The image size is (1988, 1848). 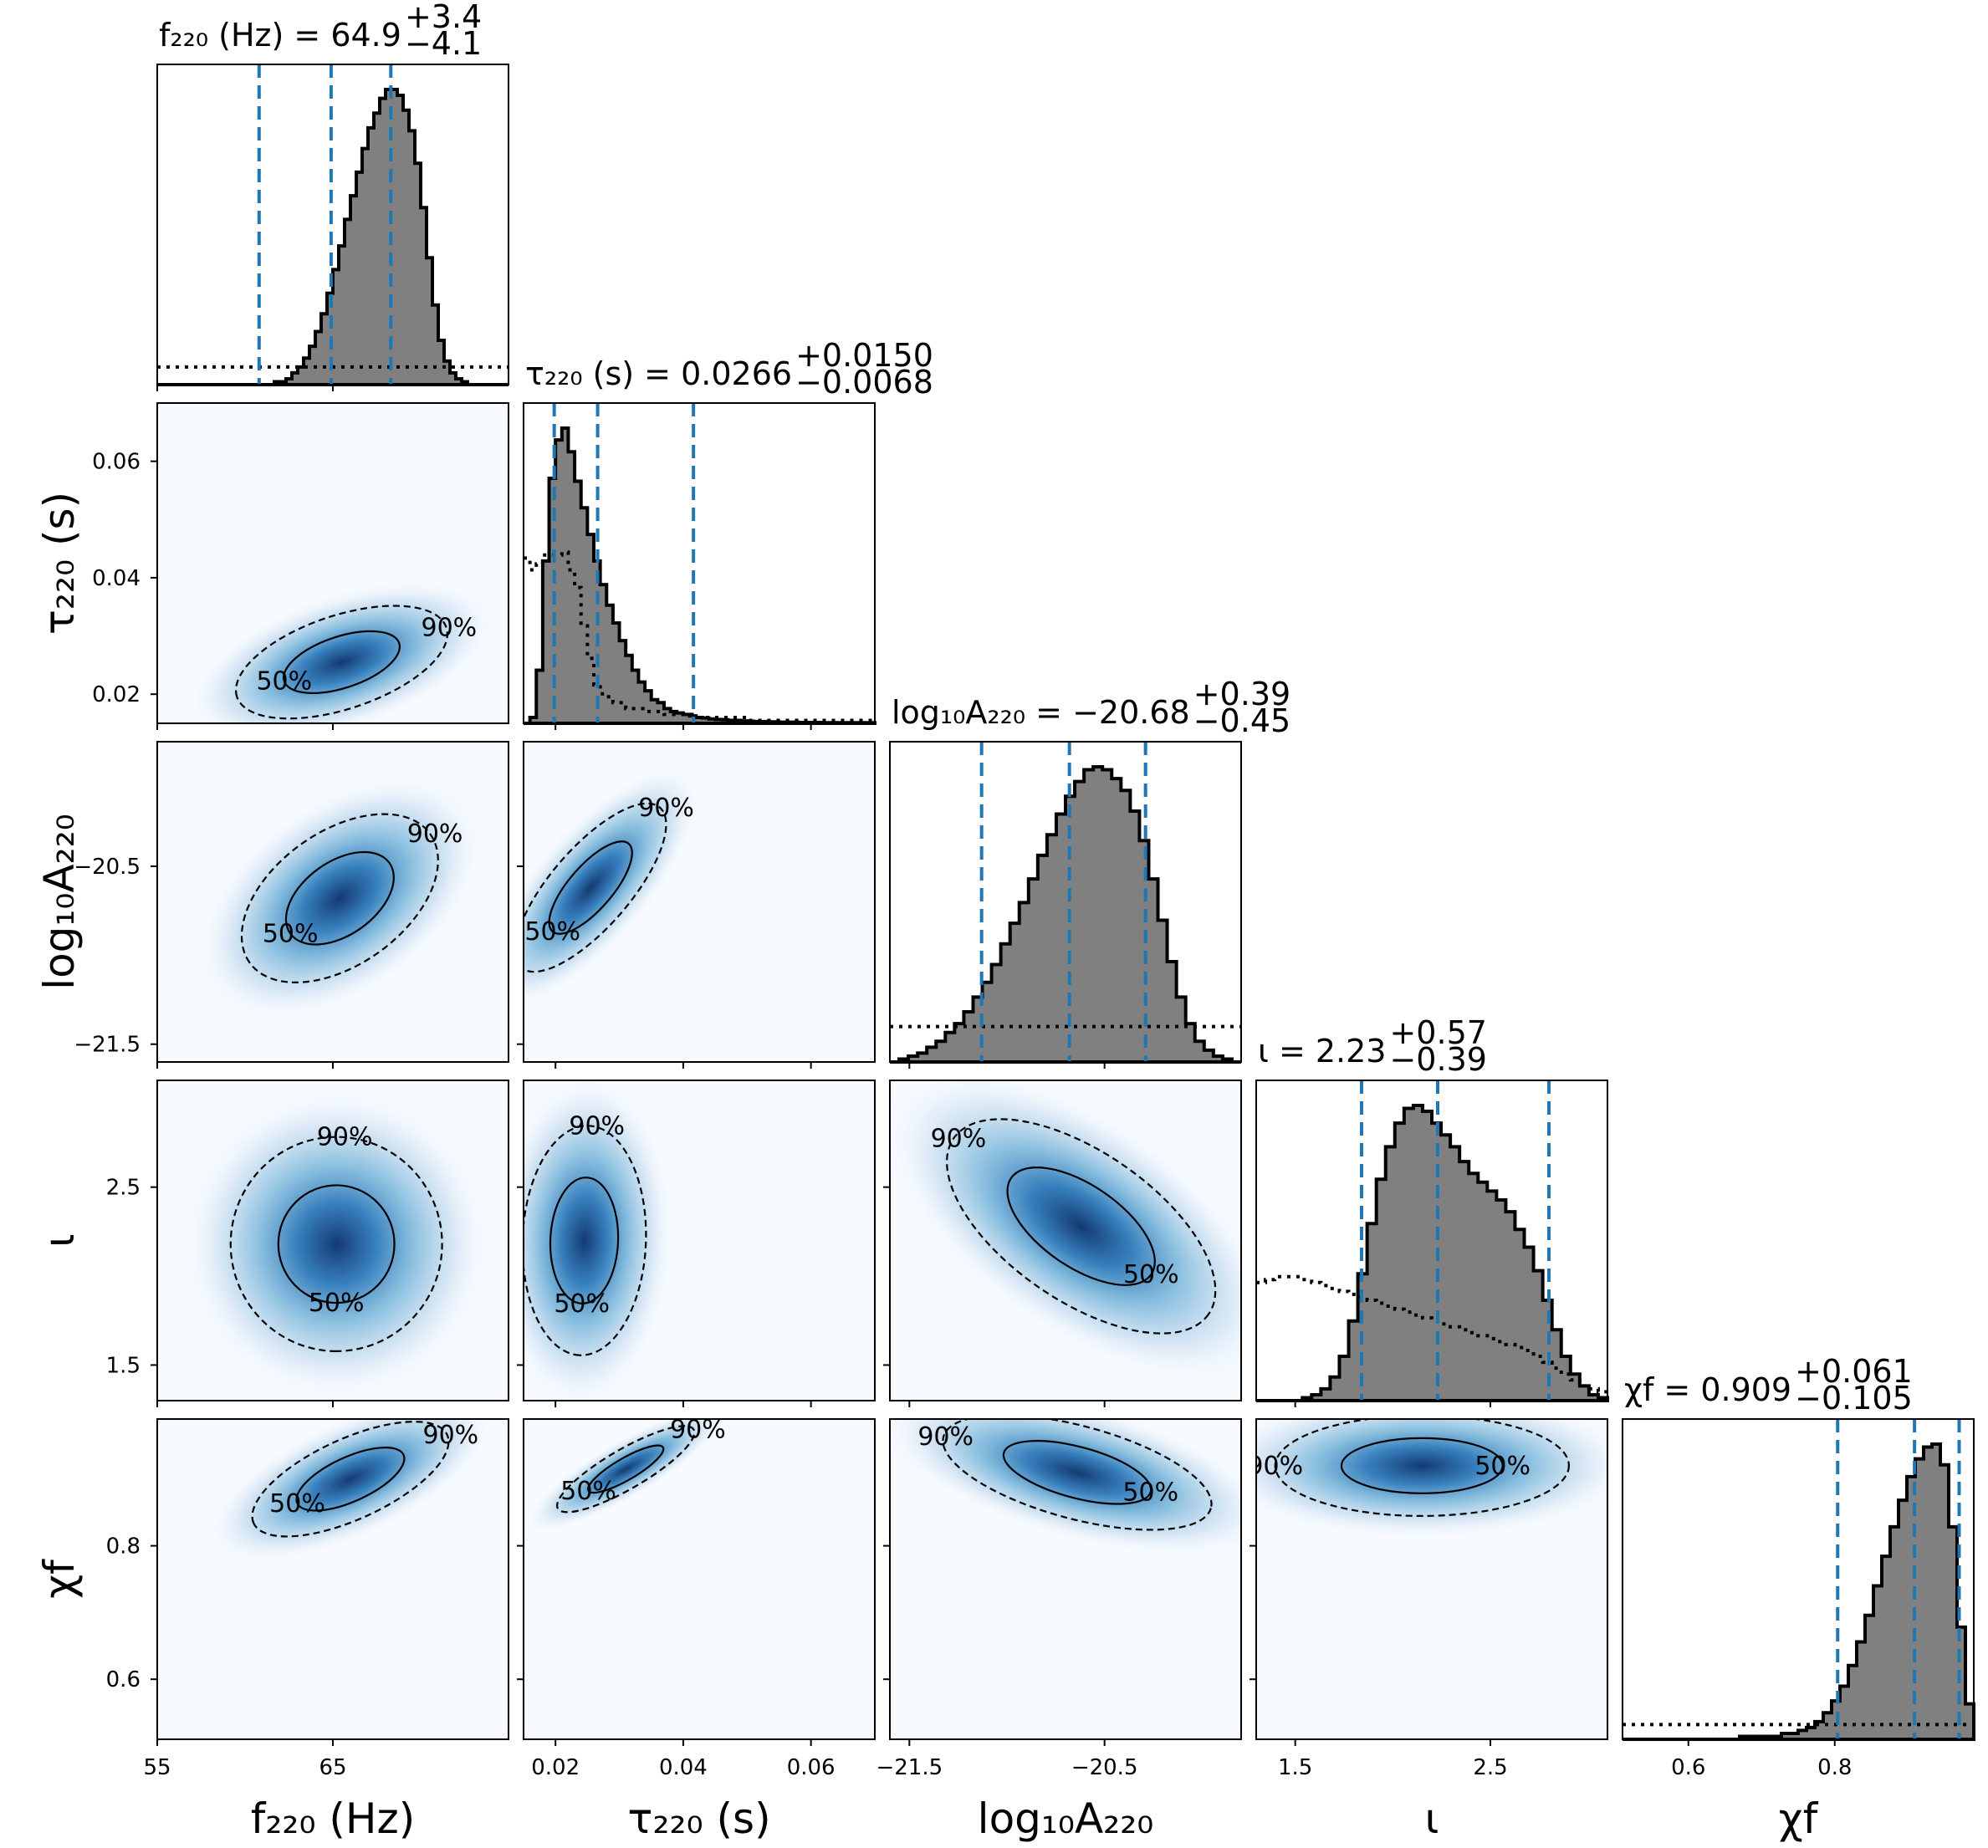 I want to click on contours-3-1: 50% 90%, so click(x=585, y=1233).